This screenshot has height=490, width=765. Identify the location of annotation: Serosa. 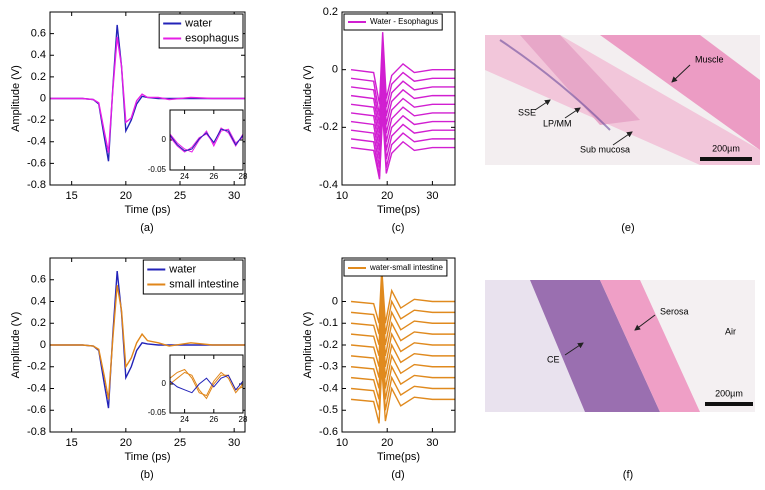
(674, 311).